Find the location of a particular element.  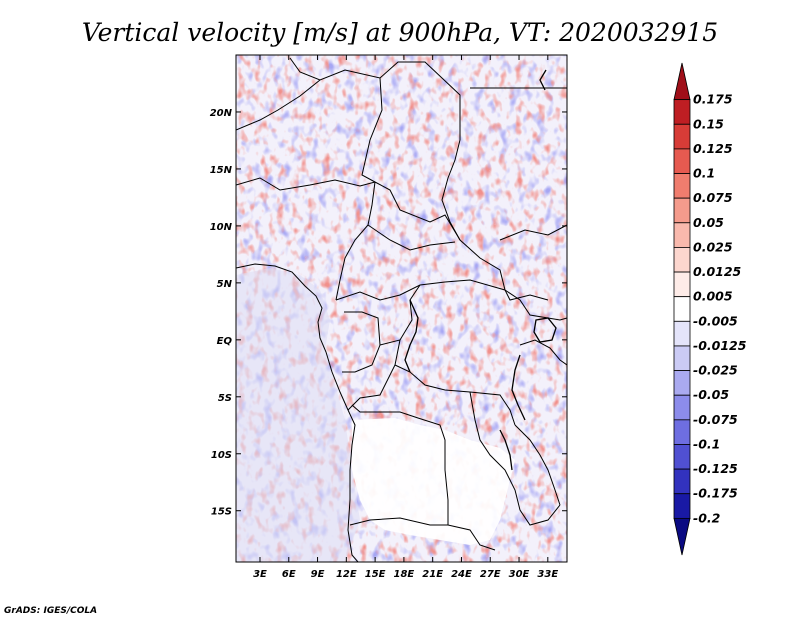

y-tick-label: 15S is located at coordinates (221, 512).